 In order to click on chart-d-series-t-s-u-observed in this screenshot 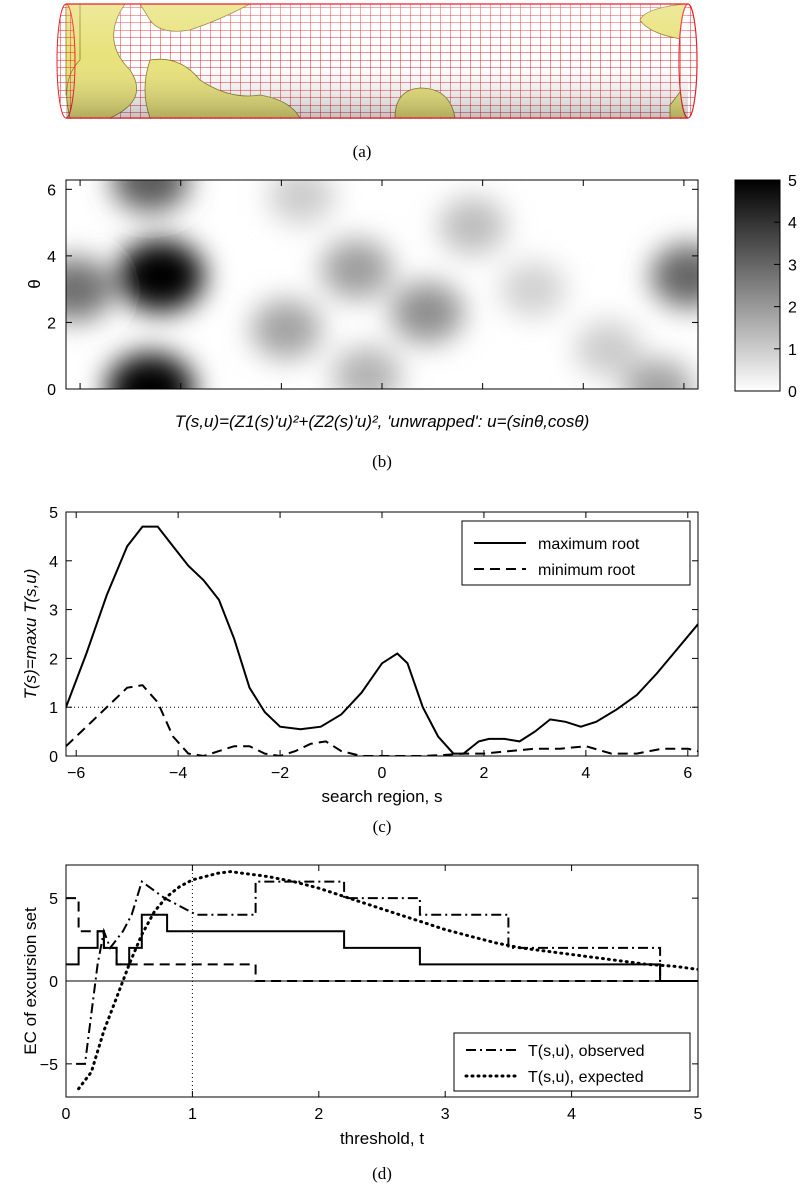, I will do `click(387, 972)`.